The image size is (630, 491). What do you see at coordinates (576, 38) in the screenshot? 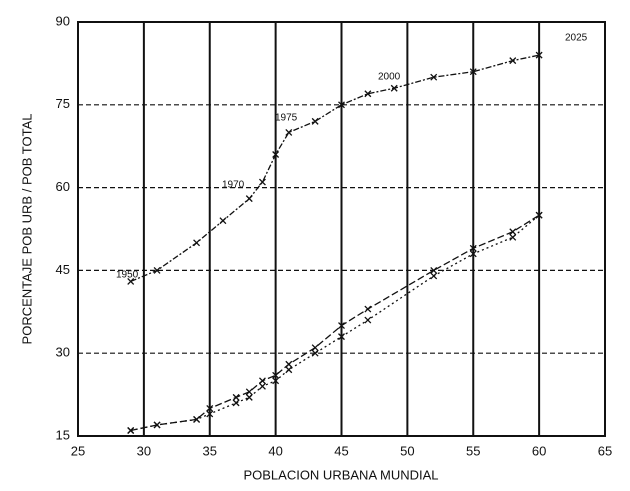
I see `annotation: 2025` at bounding box center [576, 38].